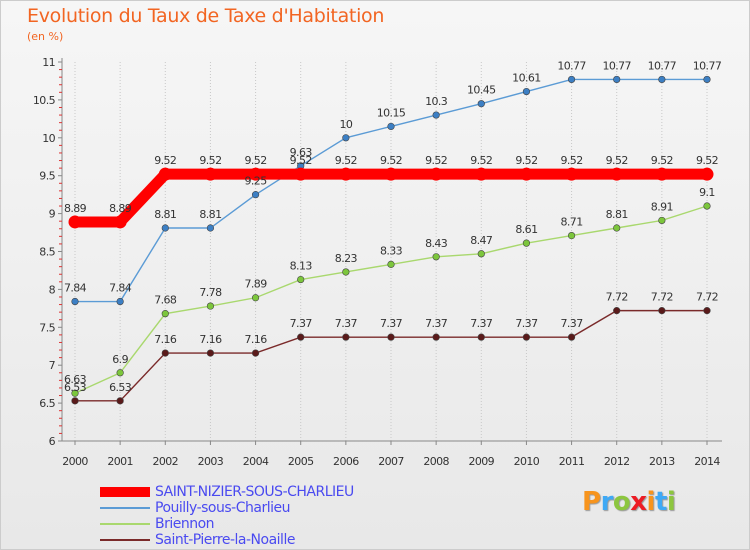 This screenshot has width=750, height=550. Describe the element at coordinates (44, 100) in the screenshot. I see `y-tick-label: 10.5` at that location.